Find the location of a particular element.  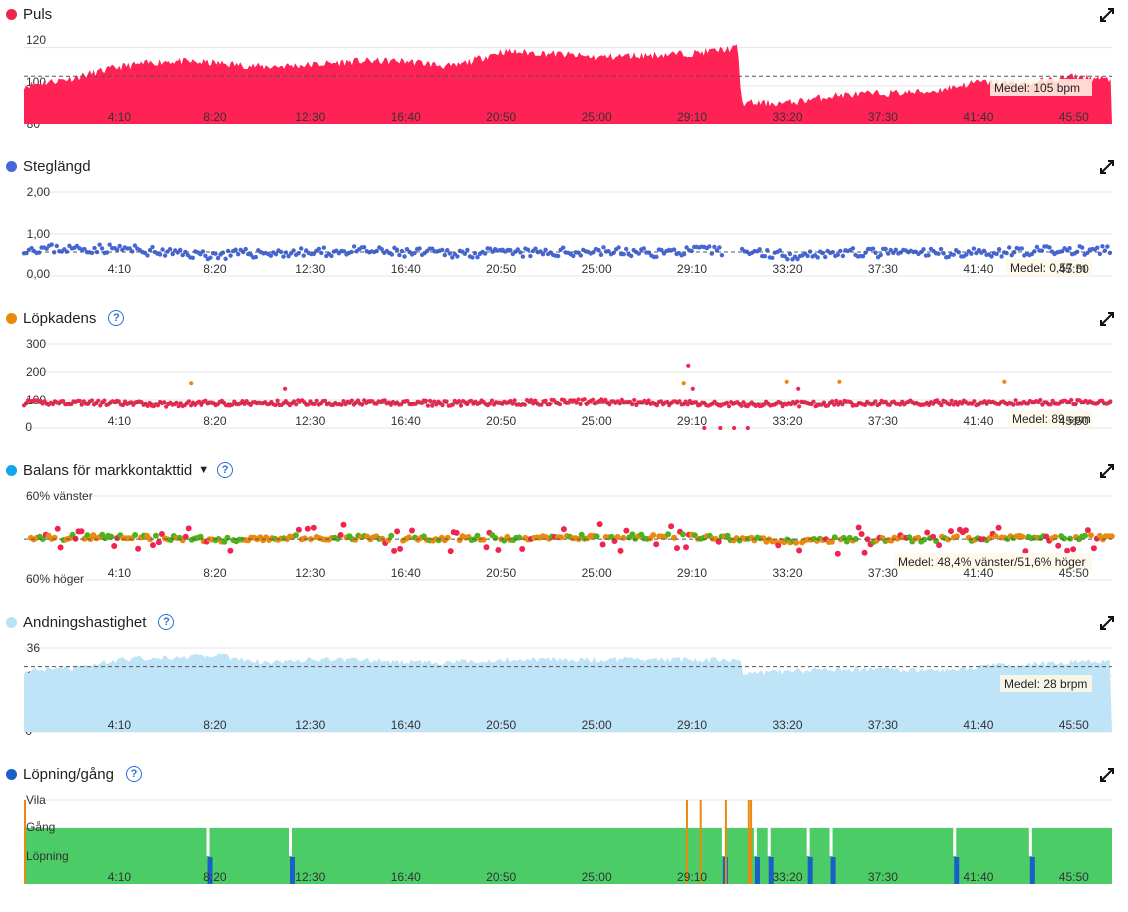

walk-marker is located at coordinates (957, 870).